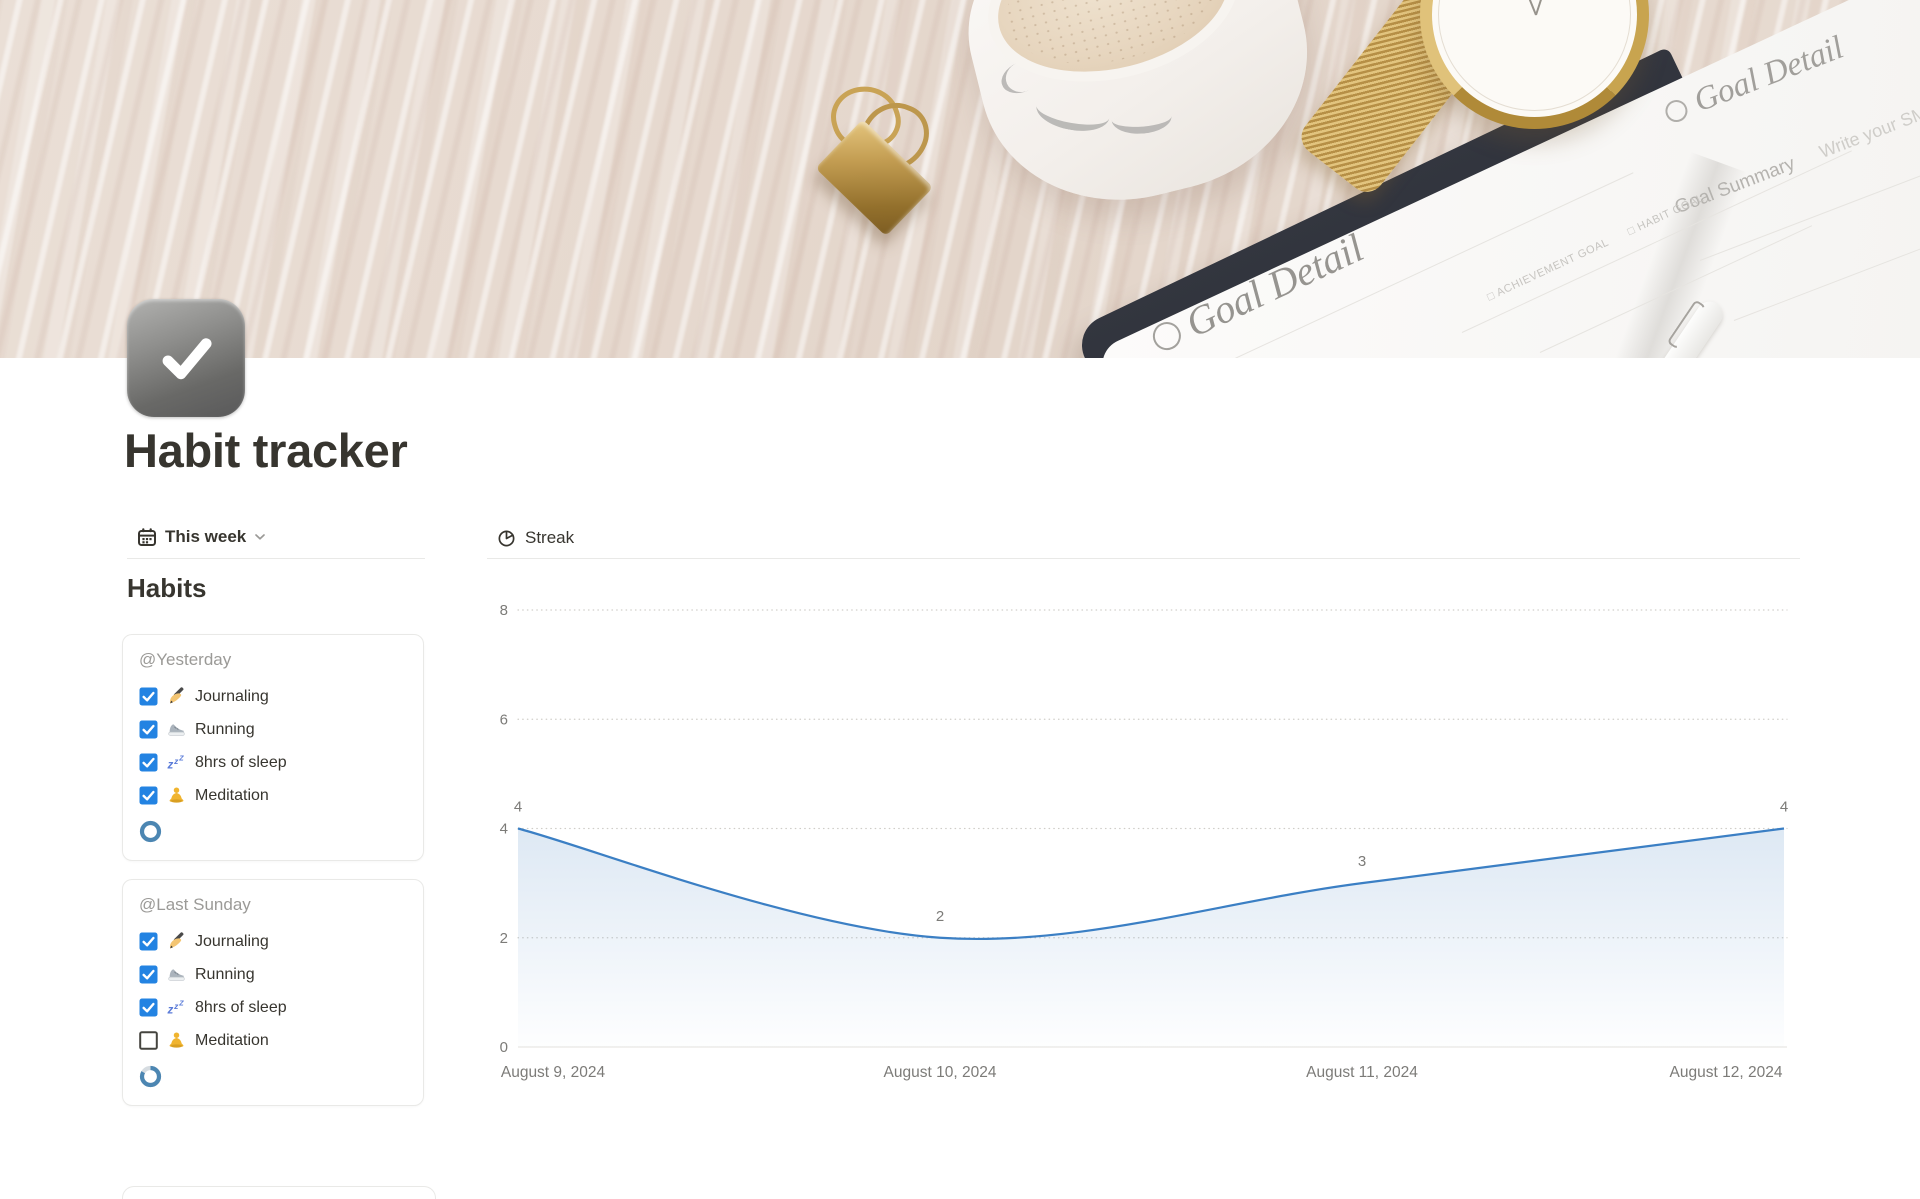  What do you see at coordinates (550, 537) in the screenshot?
I see `chart-title: Streak` at bounding box center [550, 537].